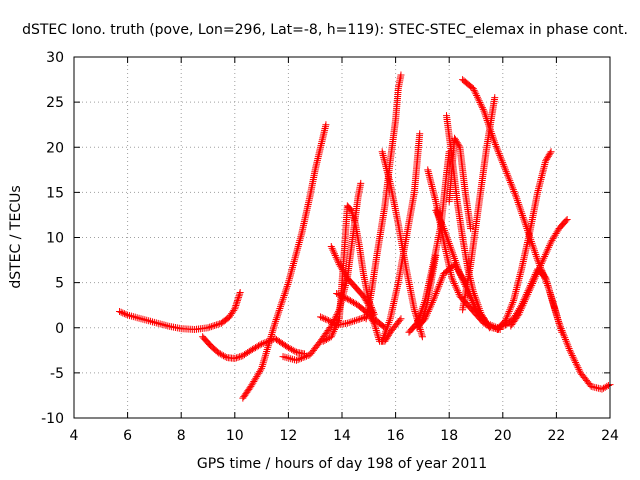 The image size is (640, 480). Describe the element at coordinates (55, 103) in the screenshot. I see `y-tick-label: 25` at that location.